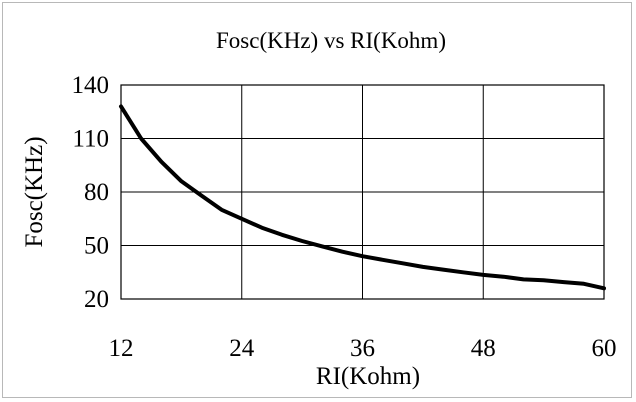  I want to click on y-tick-label: 140, so click(91, 85).